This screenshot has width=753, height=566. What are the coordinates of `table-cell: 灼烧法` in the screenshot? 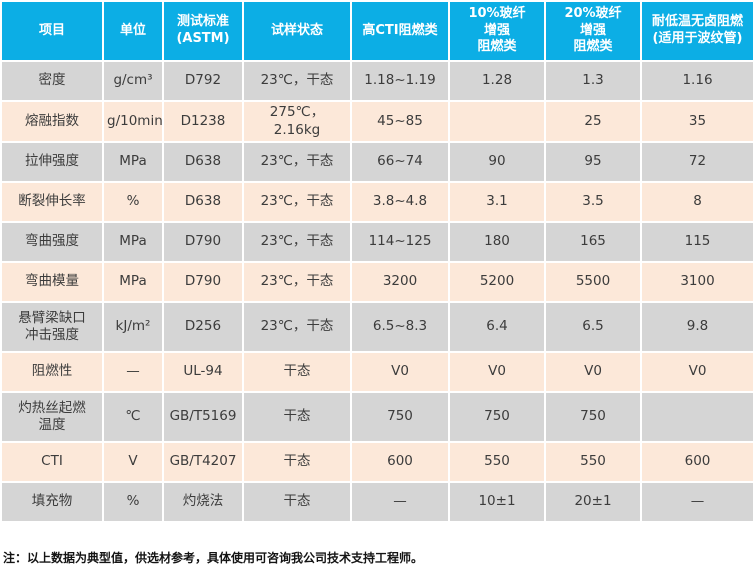 It's located at (203, 502).